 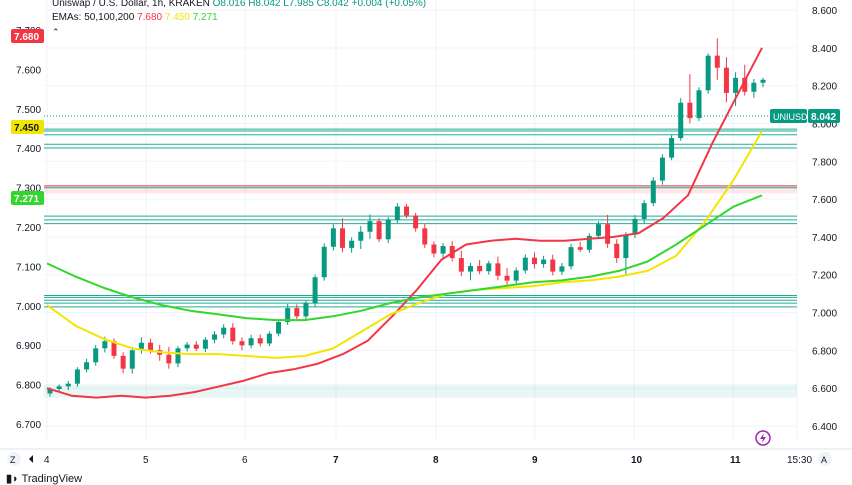 I want to click on legend-ema-100-value: 7.450, so click(x=177, y=17).